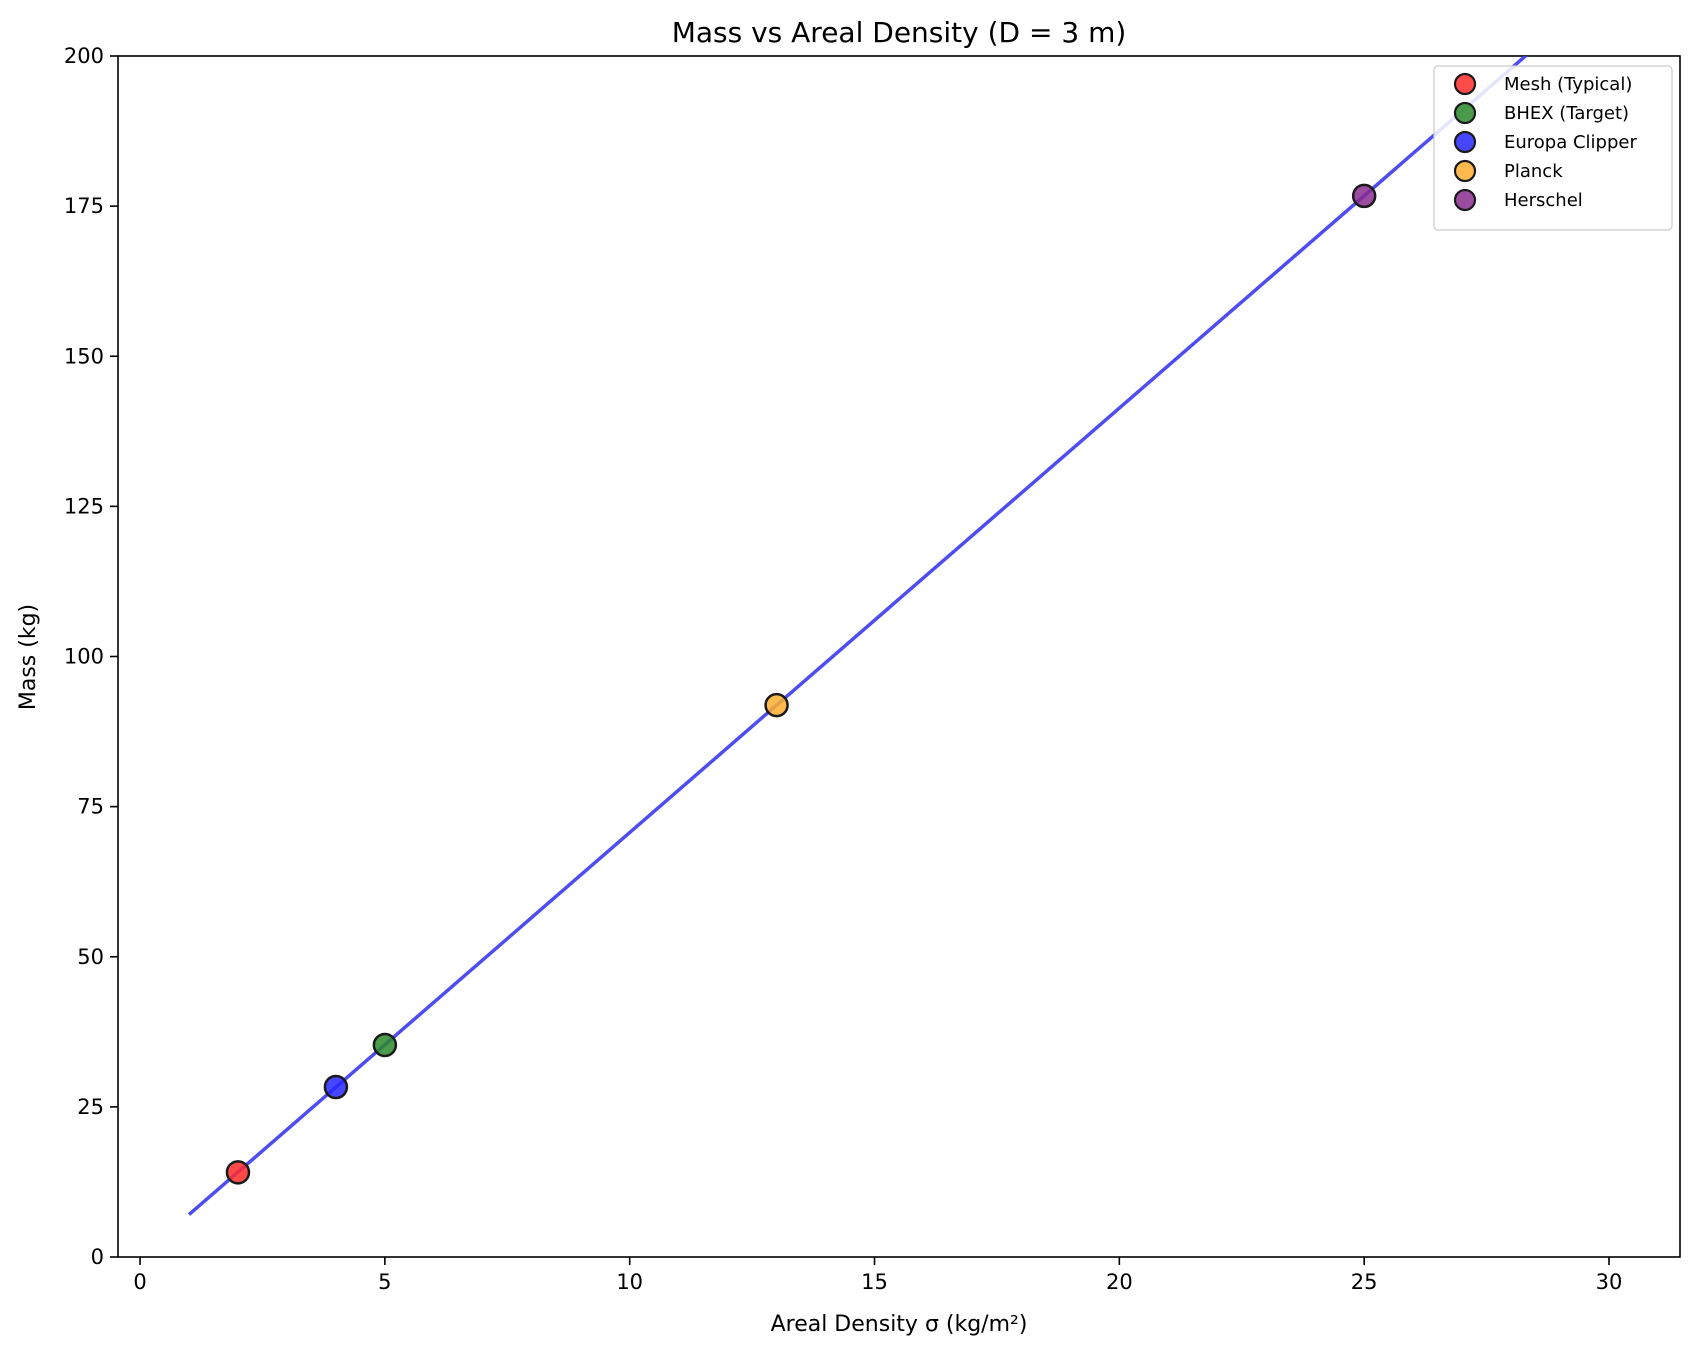  I want to click on data-point-bhex-target, so click(385, 1045).